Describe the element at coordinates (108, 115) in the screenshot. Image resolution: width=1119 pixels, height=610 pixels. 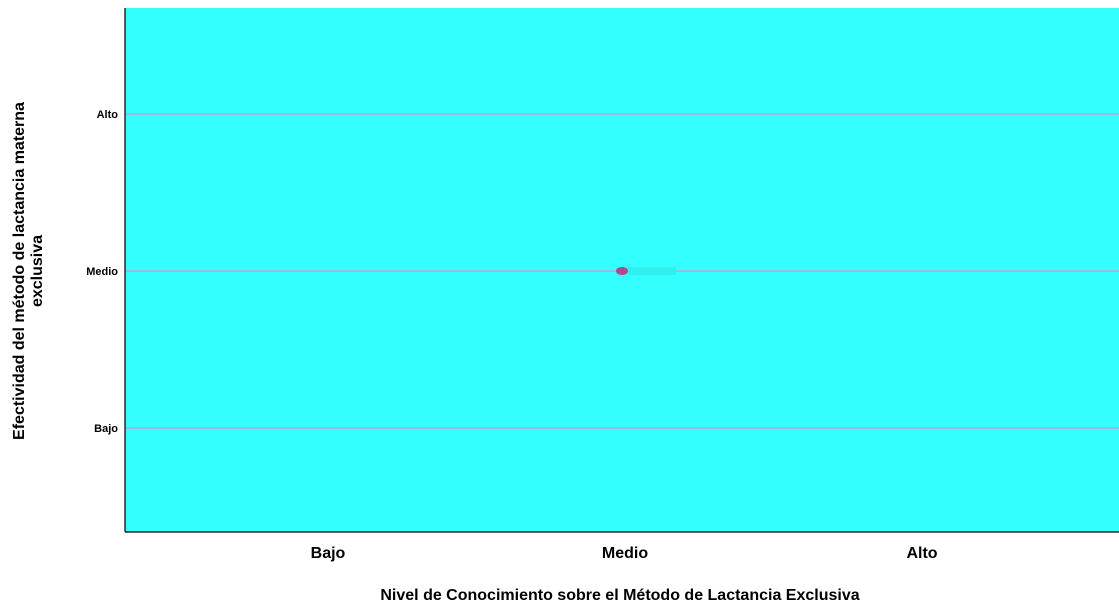
I see `y-tick-label-alto: Alto` at that location.